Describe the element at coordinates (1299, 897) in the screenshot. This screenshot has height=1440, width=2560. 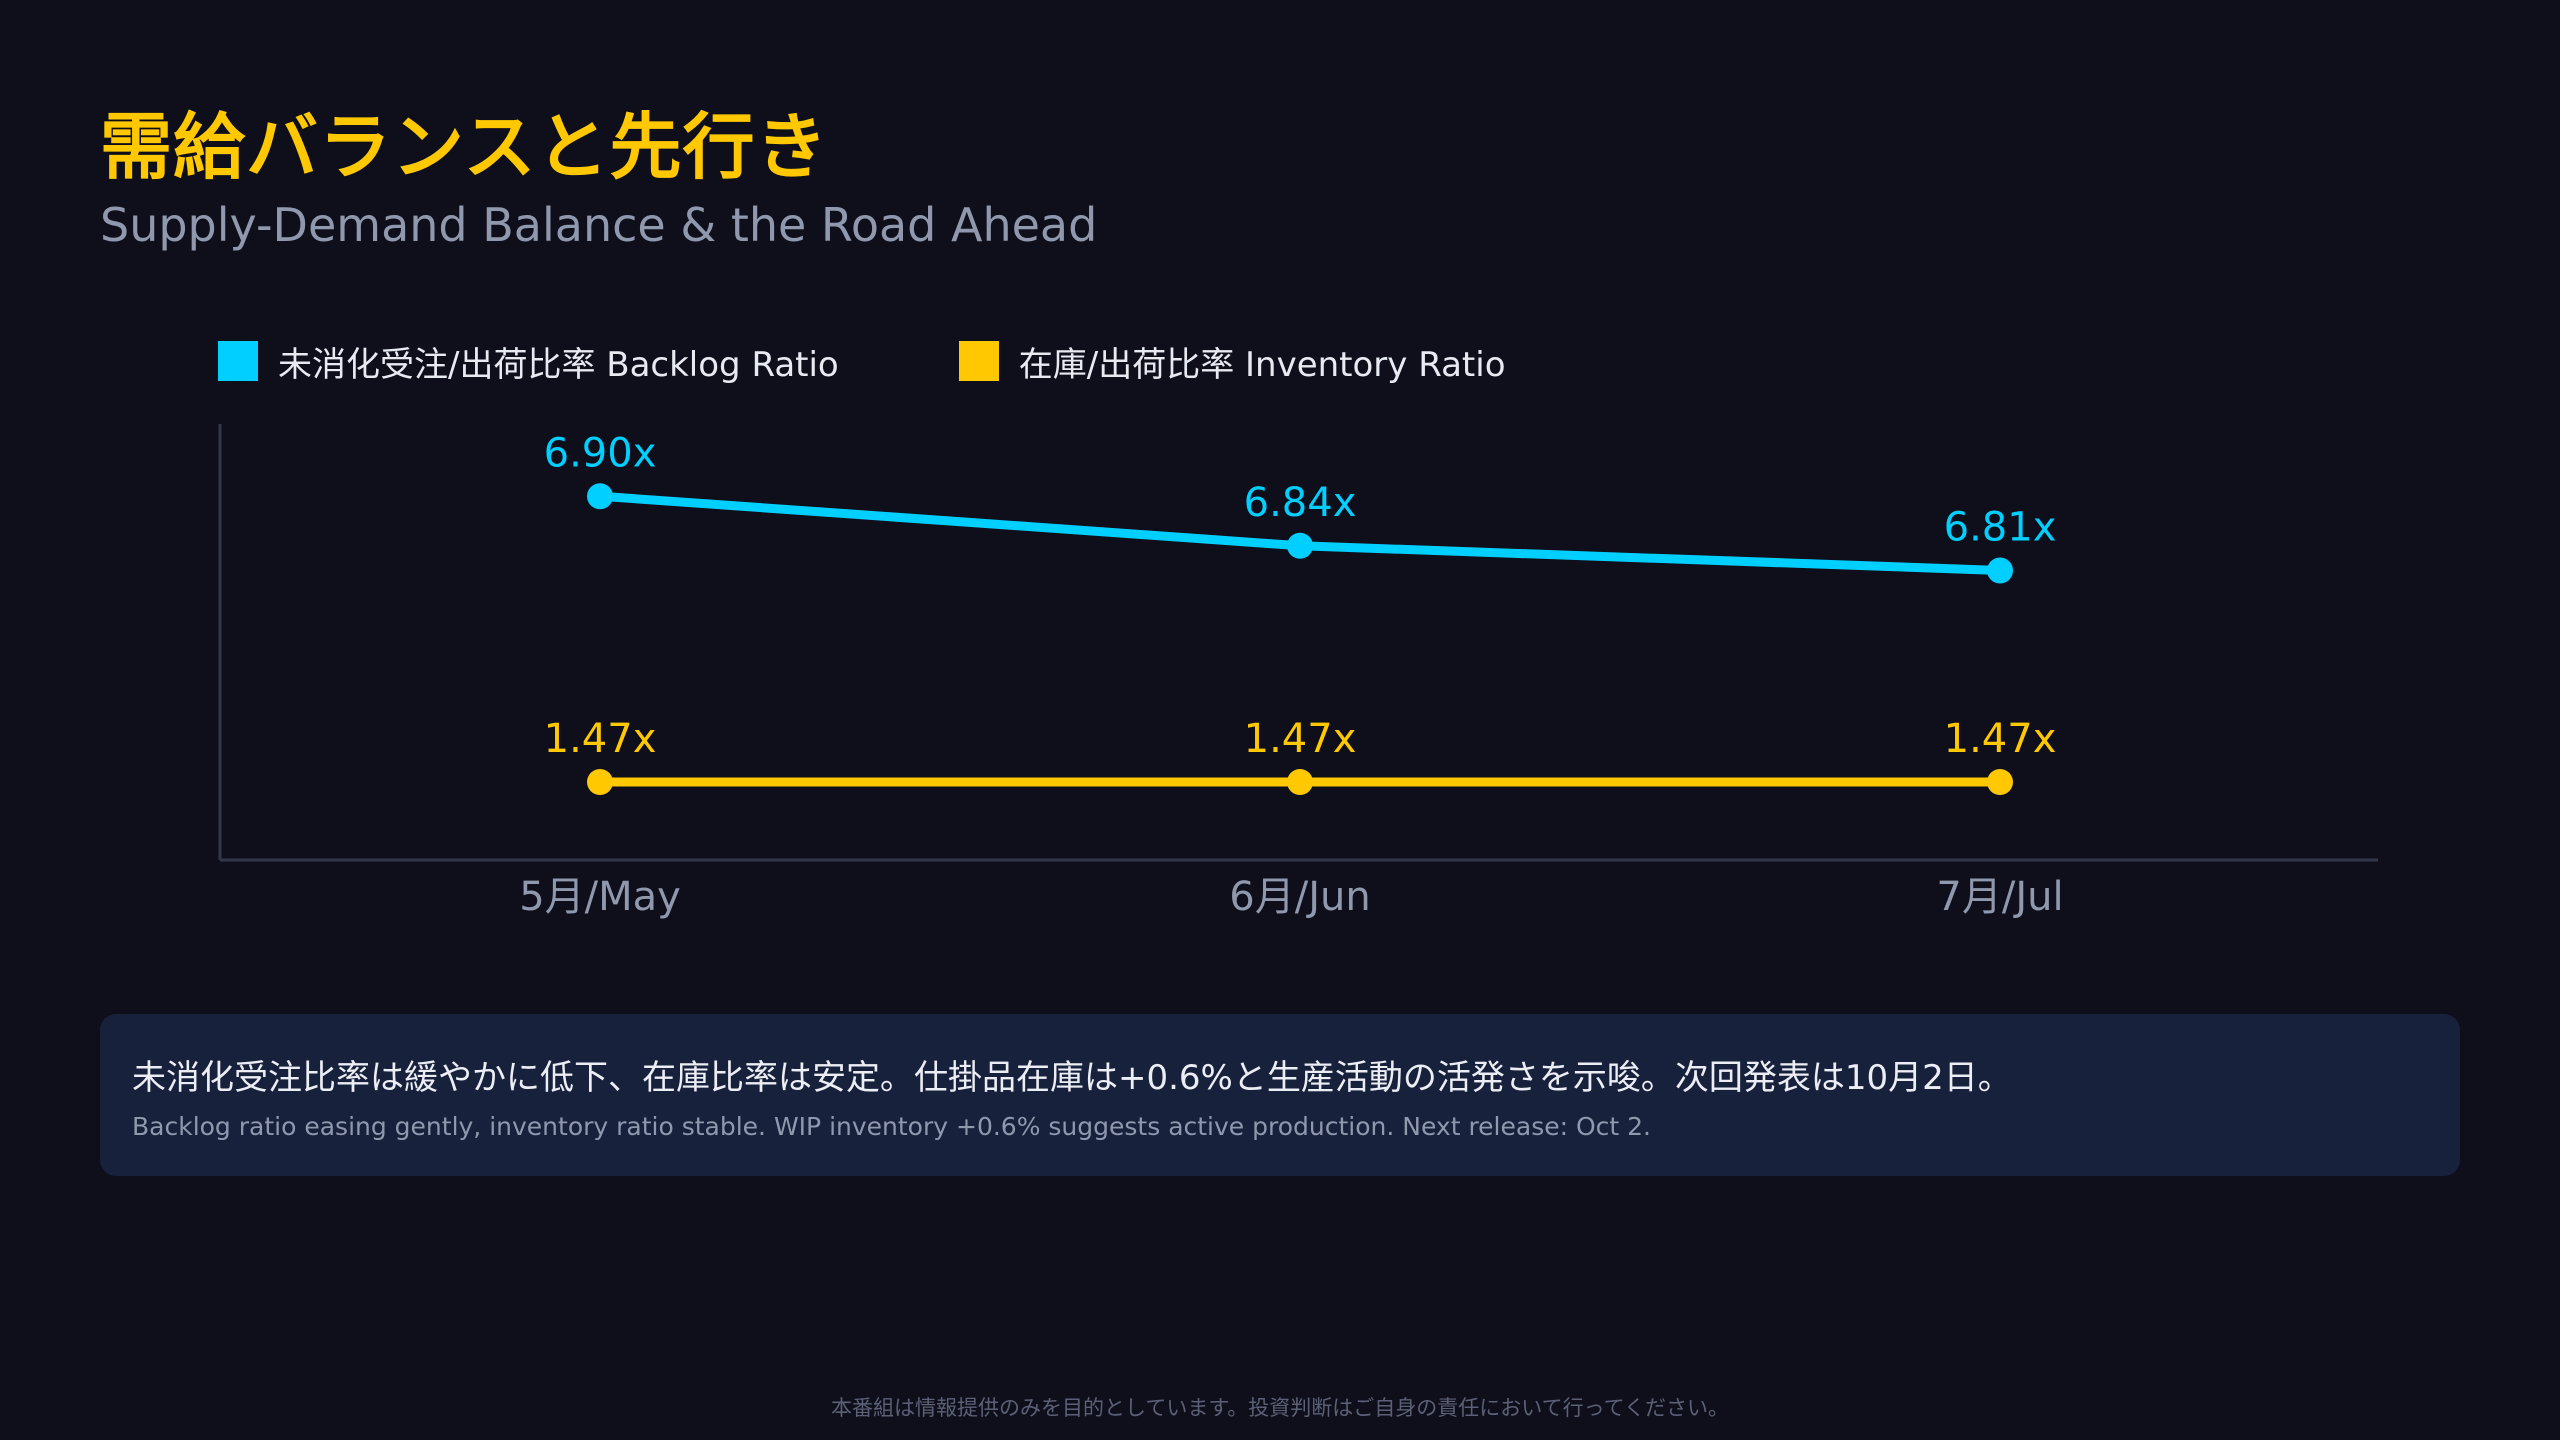
I see `x-tick-label-1: 6月/Jun` at that location.